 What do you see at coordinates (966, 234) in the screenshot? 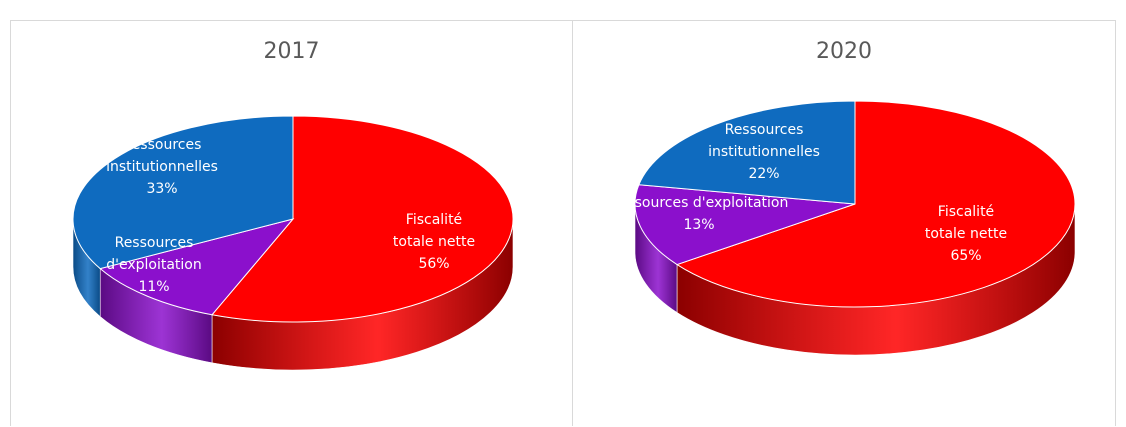
I see `data-label-fiscalit-totale-nette: Fiscalité totale nette 65%` at bounding box center [966, 234].